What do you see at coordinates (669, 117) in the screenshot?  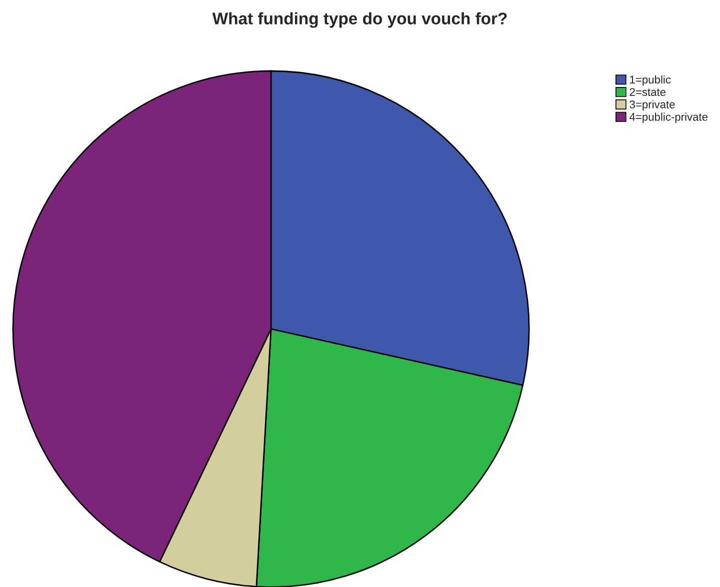 I see `legend-label: 4=public-private` at bounding box center [669, 117].